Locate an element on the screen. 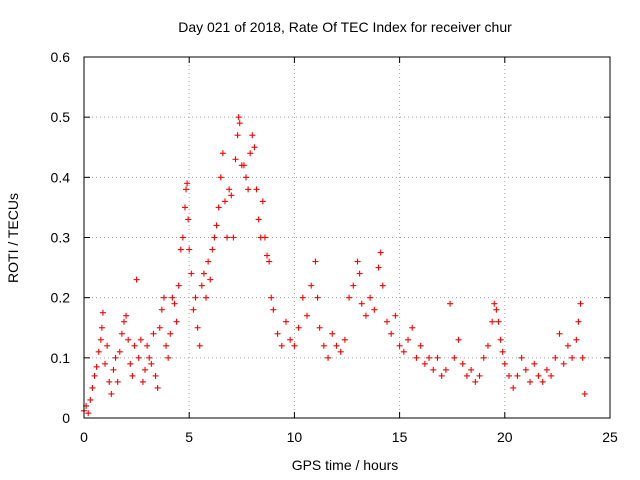 This screenshot has width=640, height=480. y-tick-label: 0.2 is located at coordinates (61, 298).